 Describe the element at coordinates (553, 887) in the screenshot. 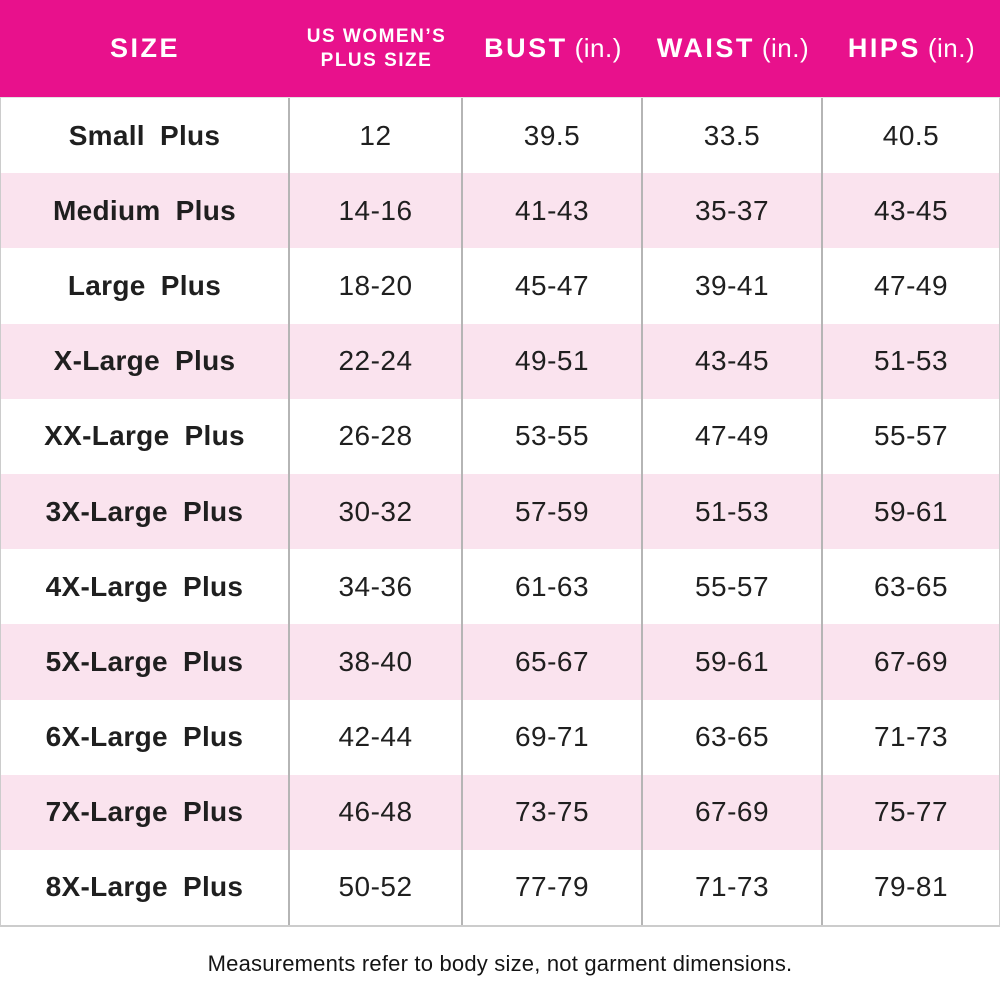

I see `cell-bust: 77-79` at that location.